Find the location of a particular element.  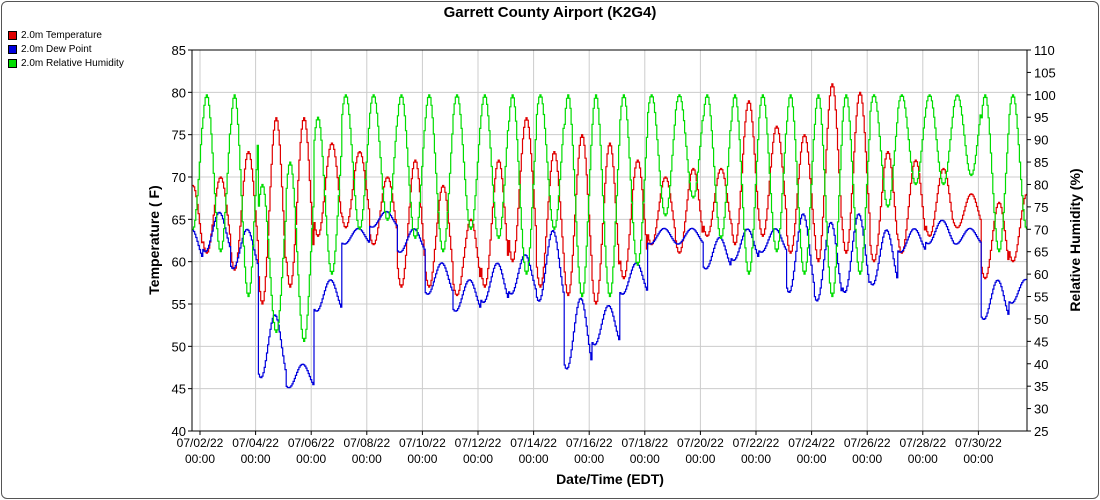

y2-tick-label: 65 is located at coordinates (1041, 252).